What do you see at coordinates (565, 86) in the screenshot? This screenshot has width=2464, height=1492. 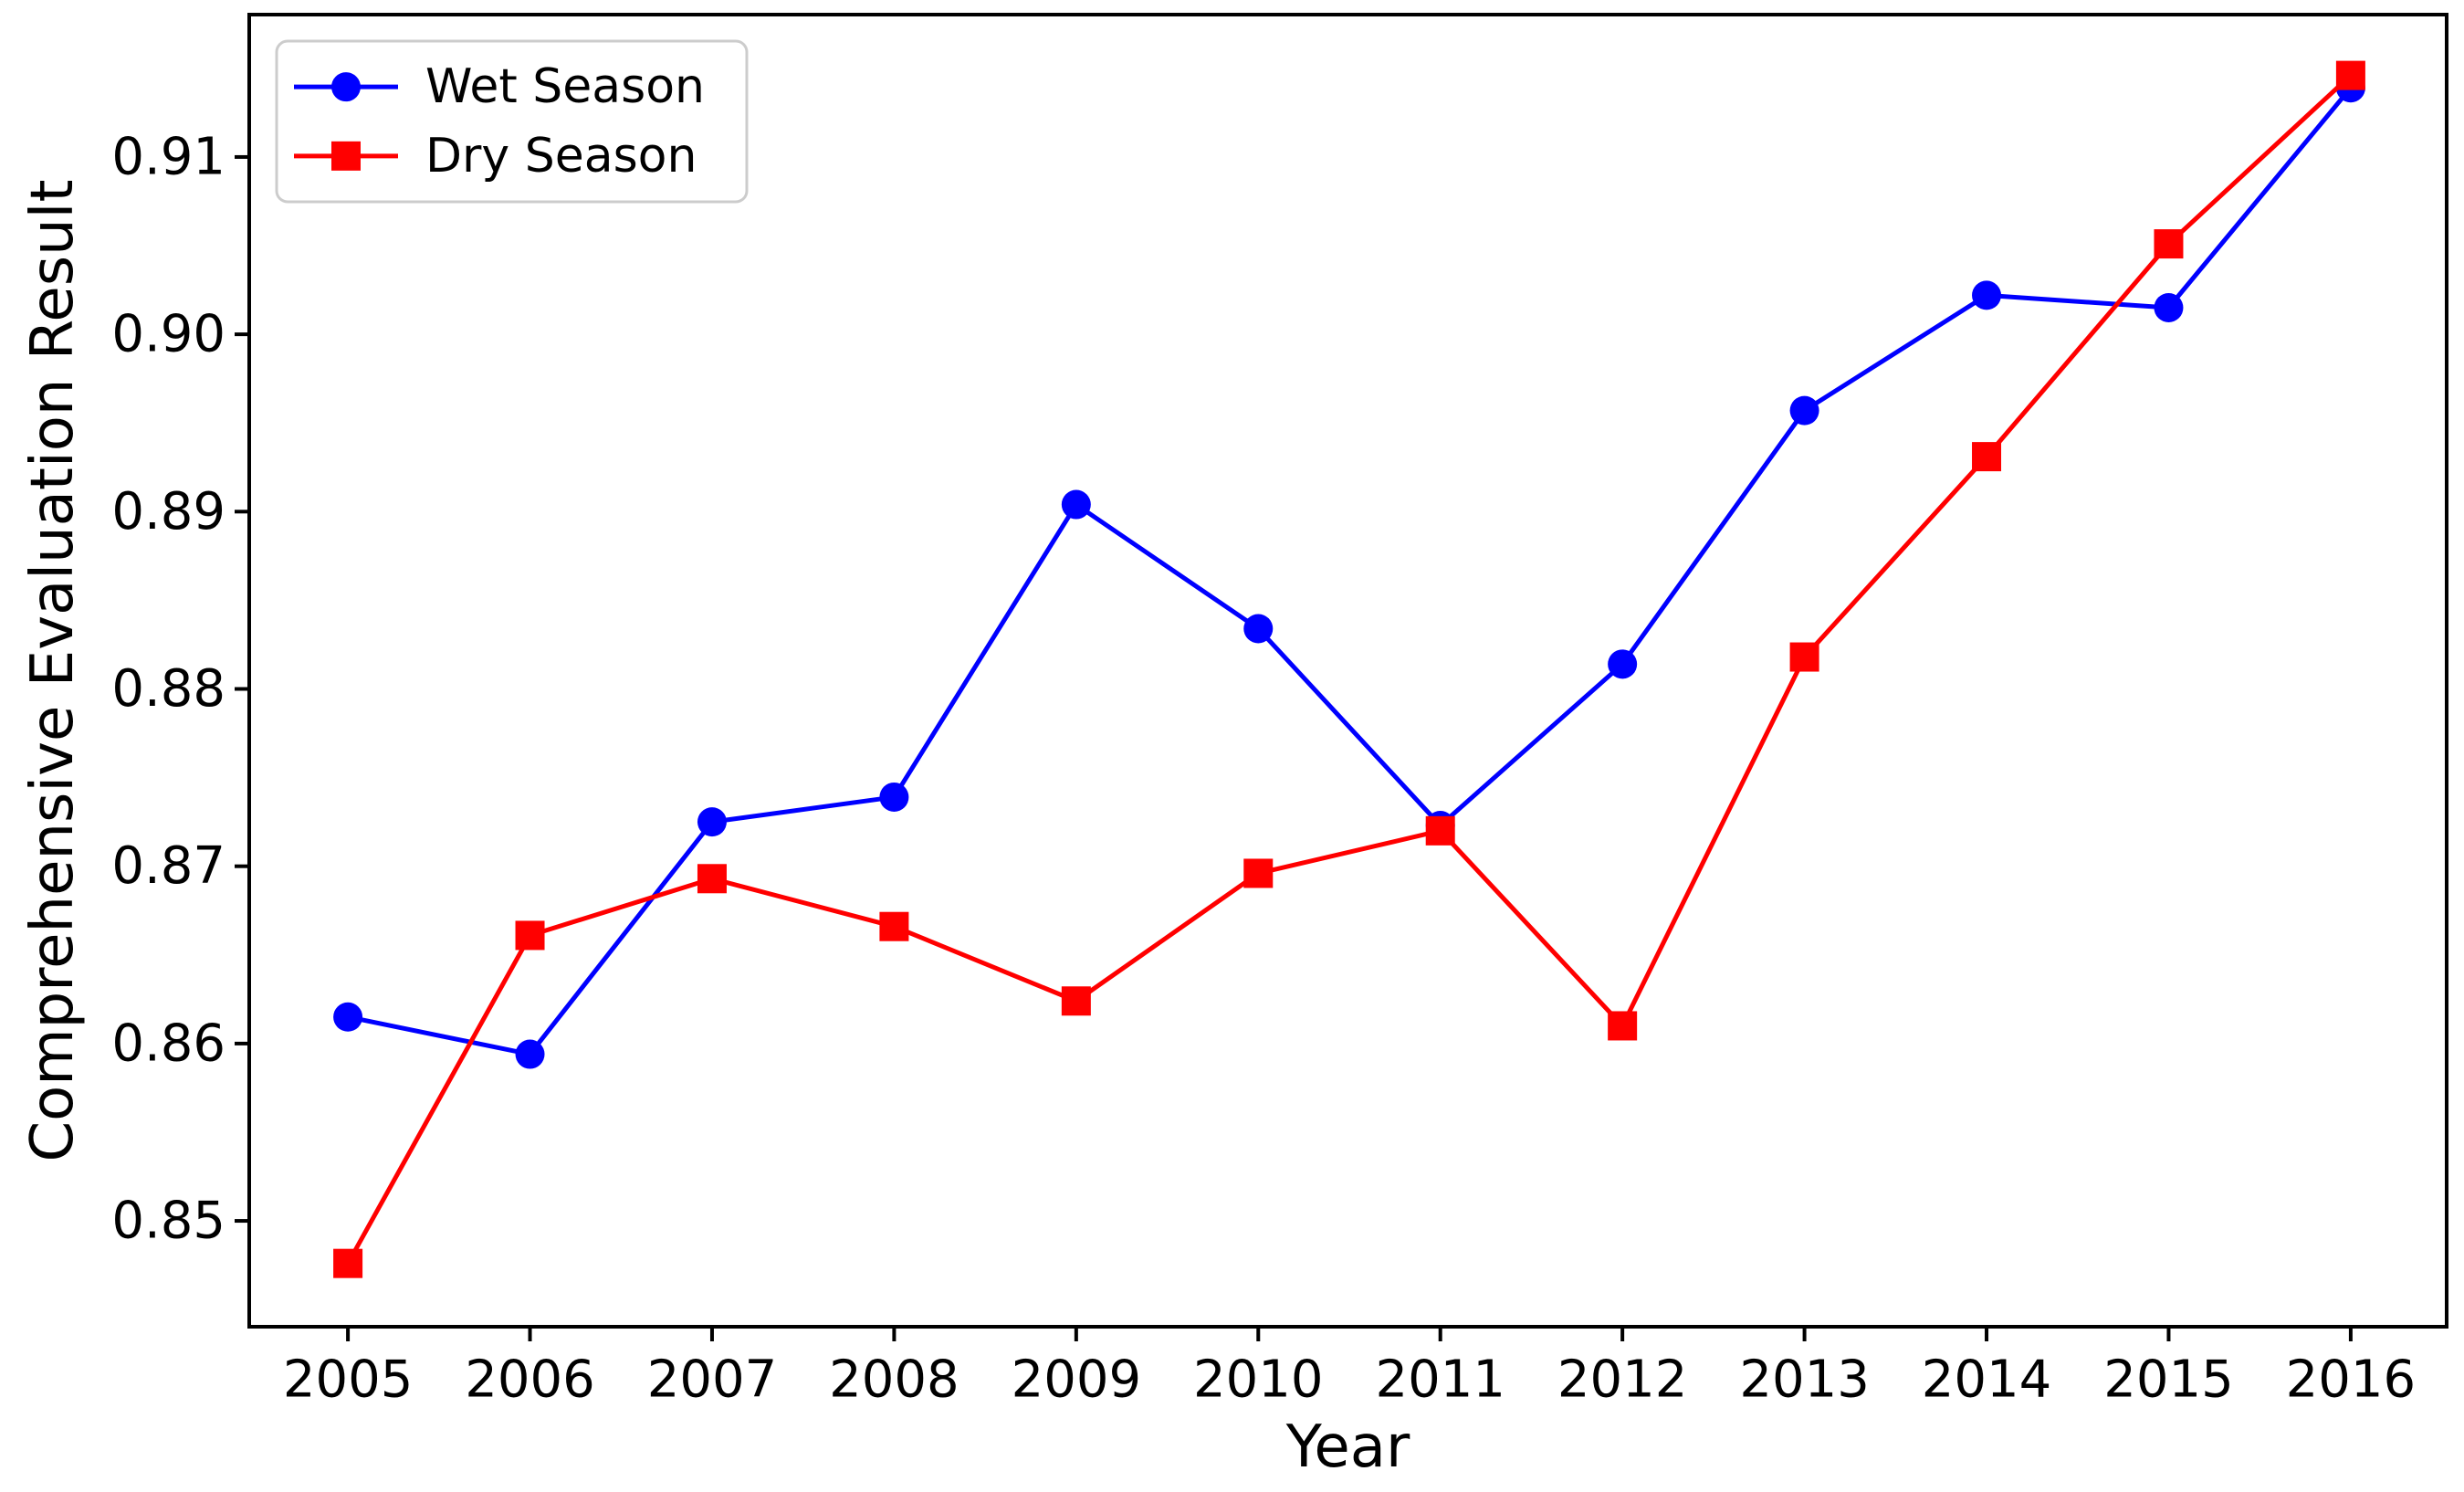 I see `legend-item-wet-season-label: Wet Season` at bounding box center [565, 86].